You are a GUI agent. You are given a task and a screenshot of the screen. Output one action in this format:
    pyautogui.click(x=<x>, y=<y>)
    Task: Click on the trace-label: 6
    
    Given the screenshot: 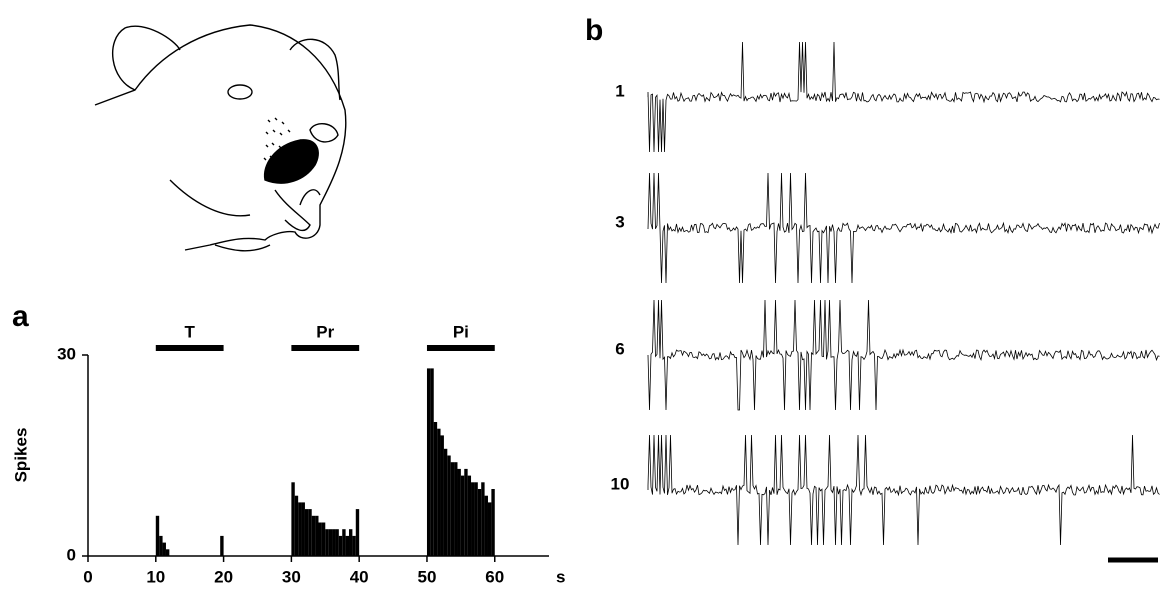 What is the action you would take?
    pyautogui.click(x=619, y=348)
    